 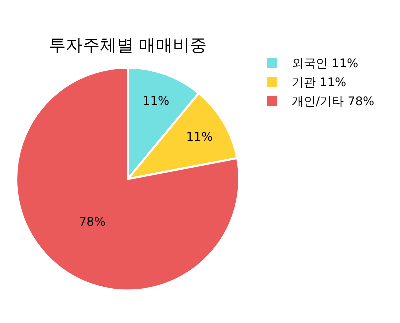 I want to click on chart-title: 투자주체별 매매비중, so click(x=128, y=46).